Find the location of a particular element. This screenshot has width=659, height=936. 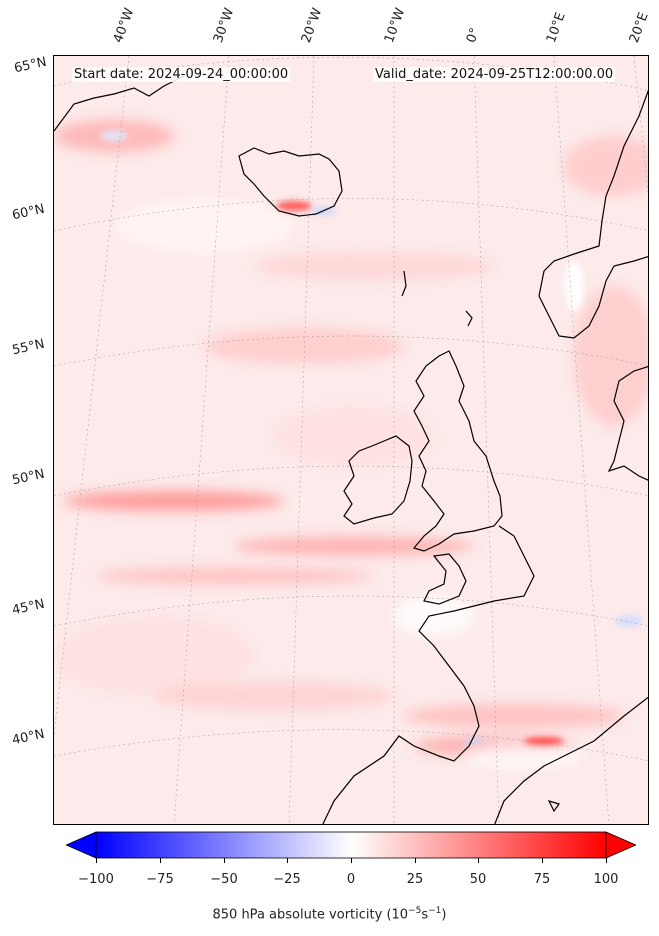

lat-label-65n: 65°N is located at coordinates (30, 65).